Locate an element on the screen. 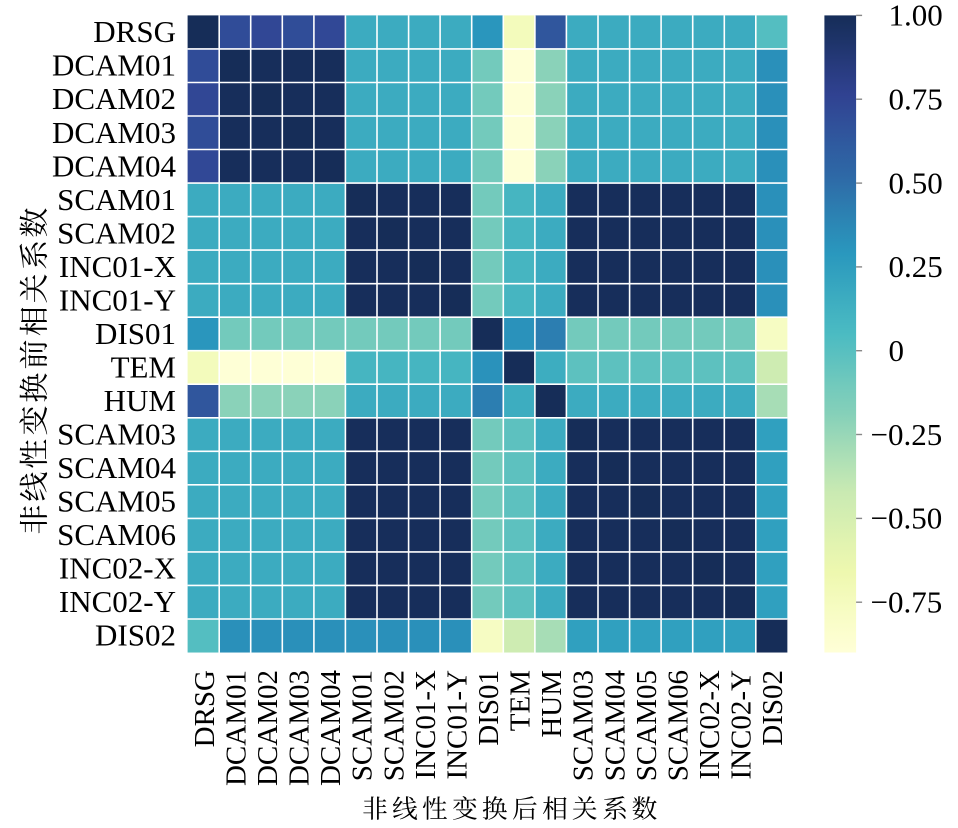 This screenshot has height=828, width=958. svg-text: 0.75 is located at coordinates (916, 99).